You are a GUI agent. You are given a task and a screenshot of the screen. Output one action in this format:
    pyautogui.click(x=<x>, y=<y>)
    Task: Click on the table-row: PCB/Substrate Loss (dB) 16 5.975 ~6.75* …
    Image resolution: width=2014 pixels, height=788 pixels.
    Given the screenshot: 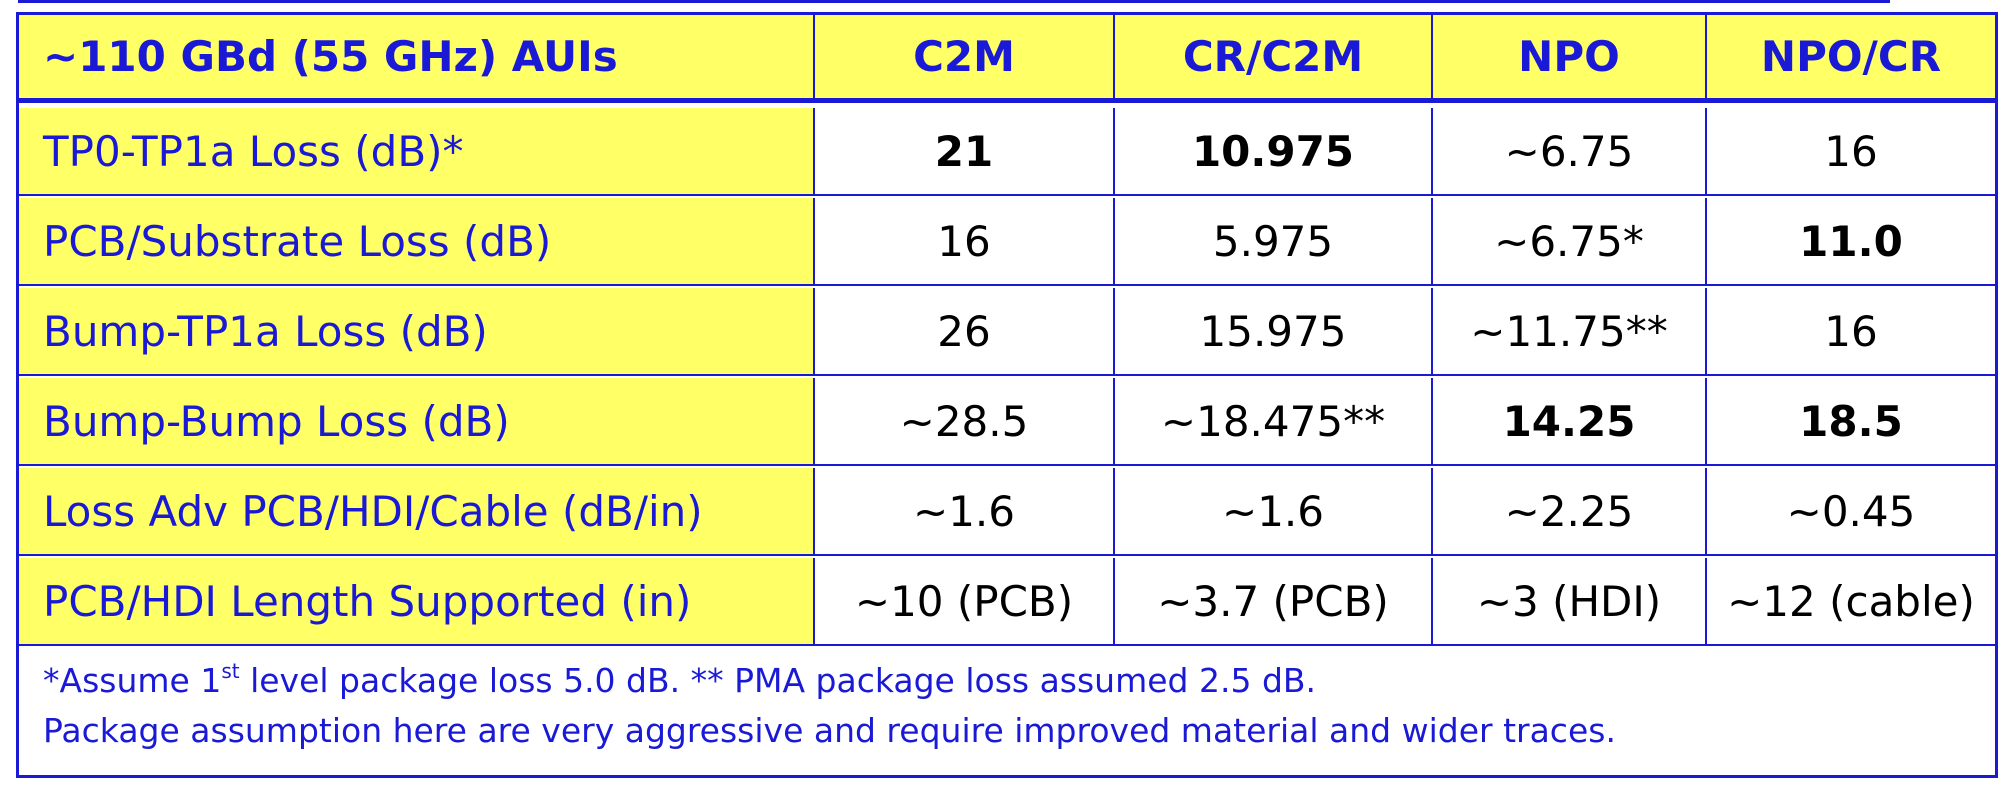 What is the action you would take?
    pyautogui.click(x=1007, y=242)
    